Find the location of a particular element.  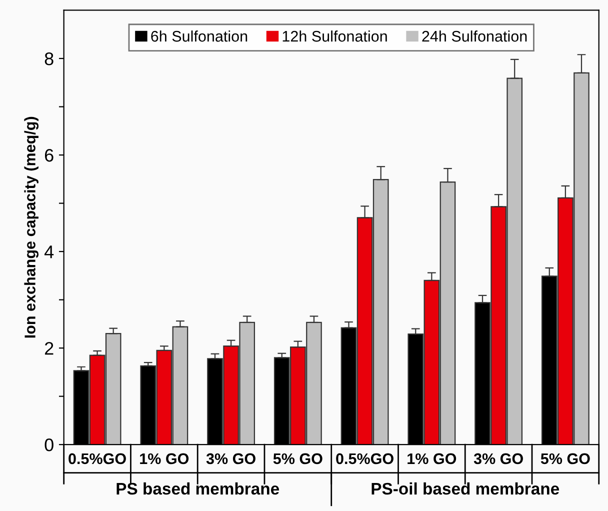

legend-label: 12h Sulfonation is located at coordinates (334, 36).